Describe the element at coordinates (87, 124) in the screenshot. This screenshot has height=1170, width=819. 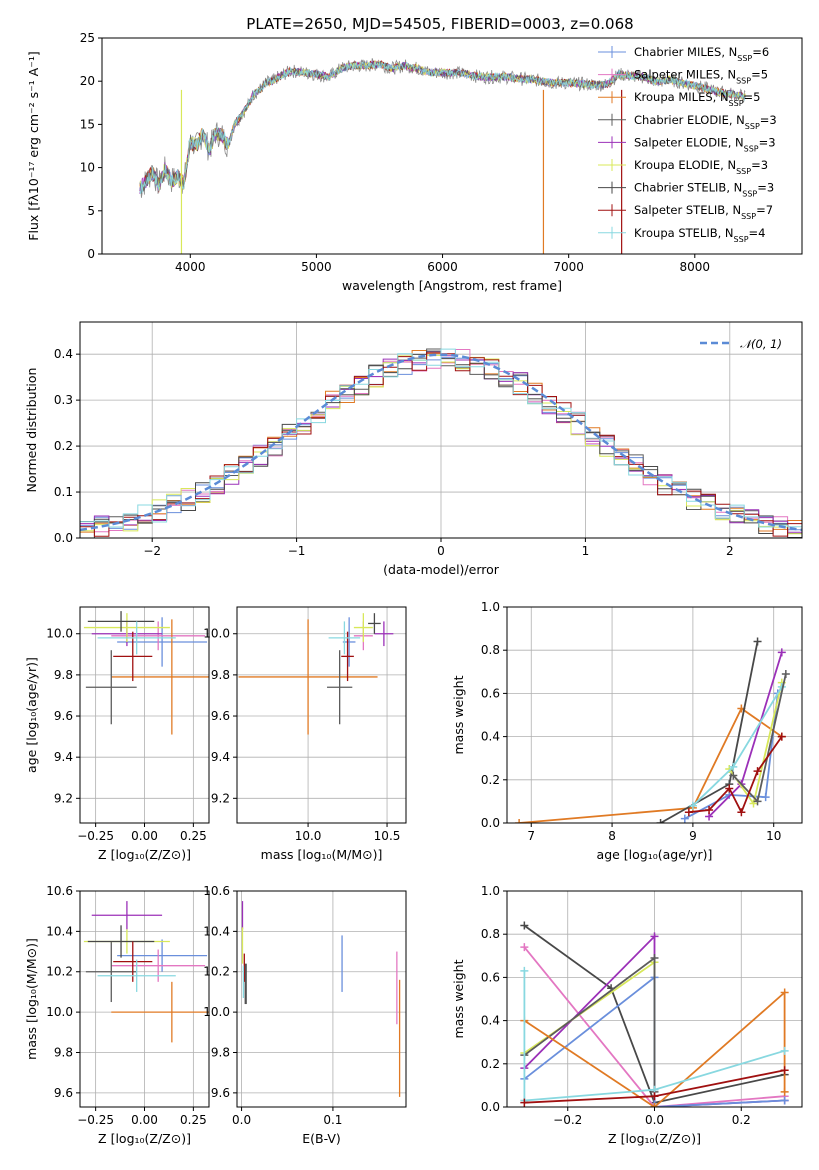
I see `y-tick-label: 15` at that location.